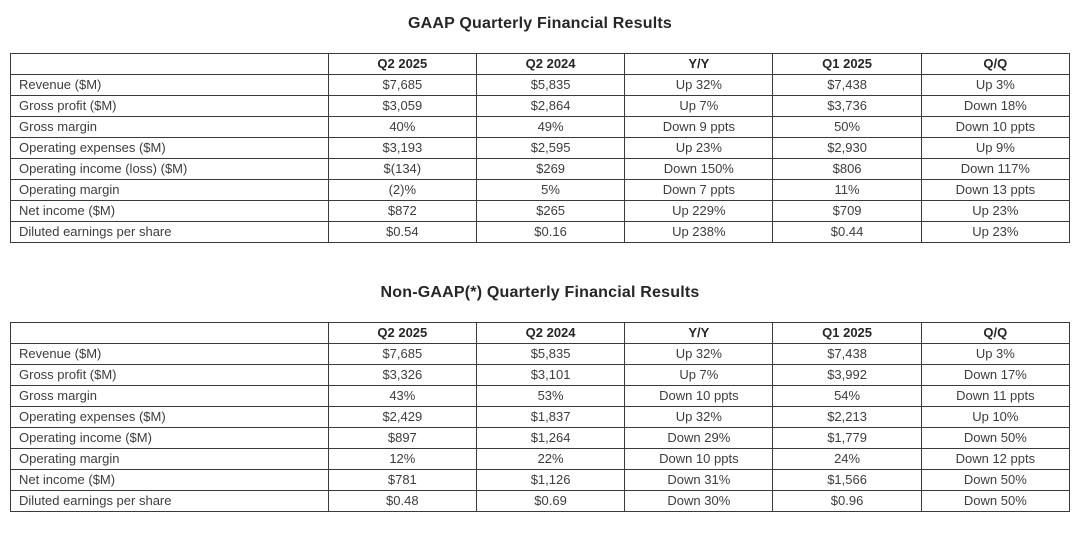 The height and width of the screenshot is (535, 1080). Describe the element at coordinates (847, 375) in the screenshot. I see `value-cell: $3,992` at that location.